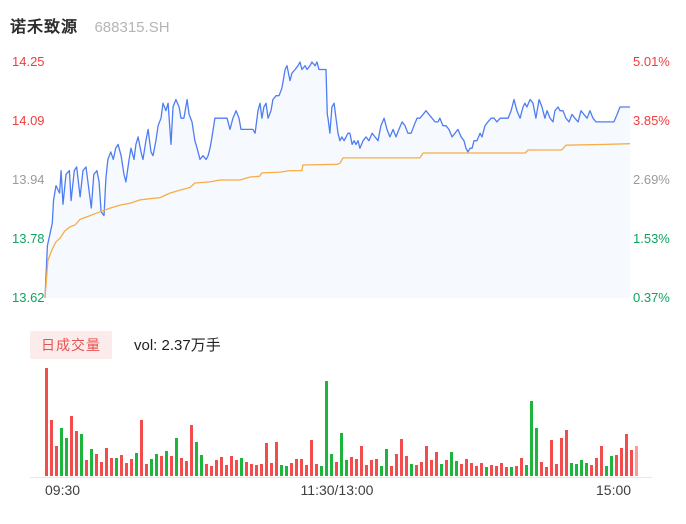  What do you see at coordinates (28, 120) in the screenshot?
I see `price-tick-2: 14.09` at bounding box center [28, 120].